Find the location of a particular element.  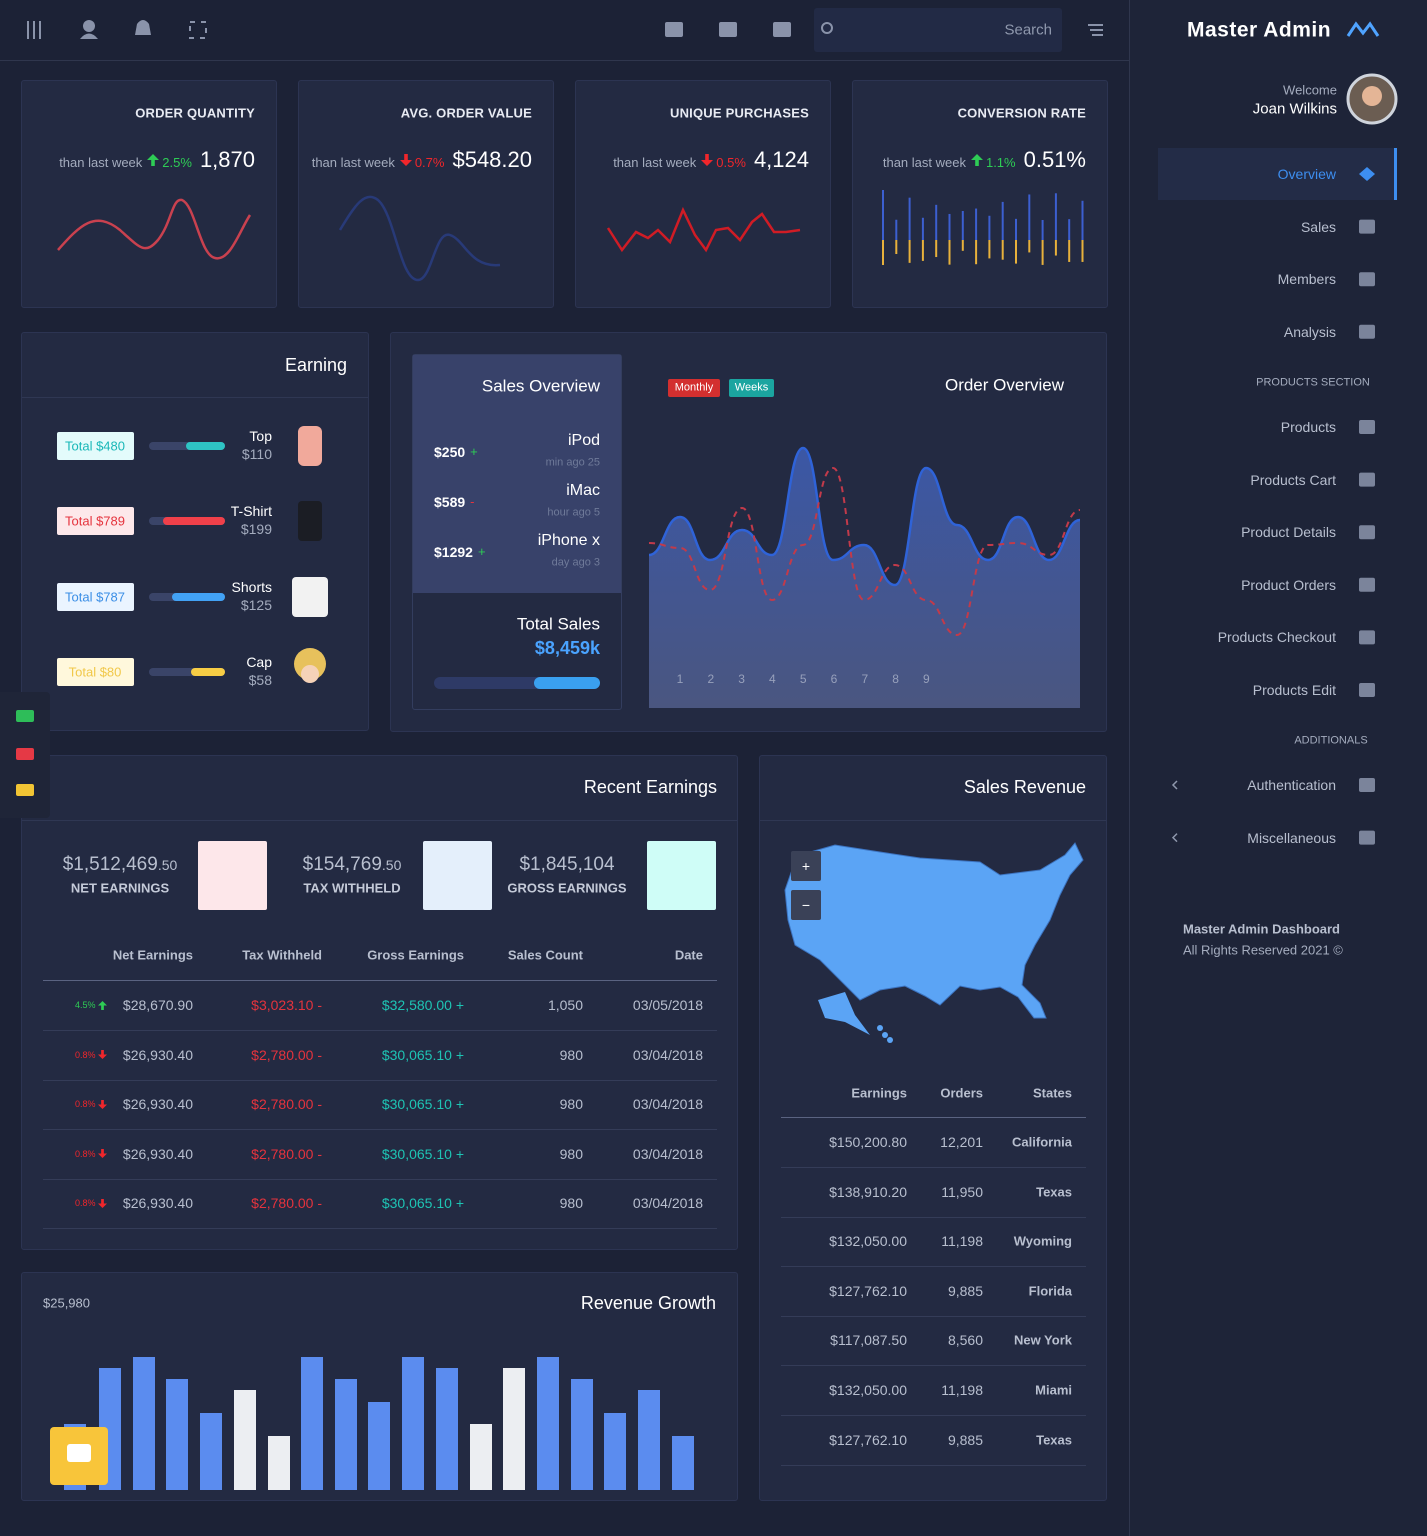

stat-change: 0.7% is located at coordinates (429, 162).